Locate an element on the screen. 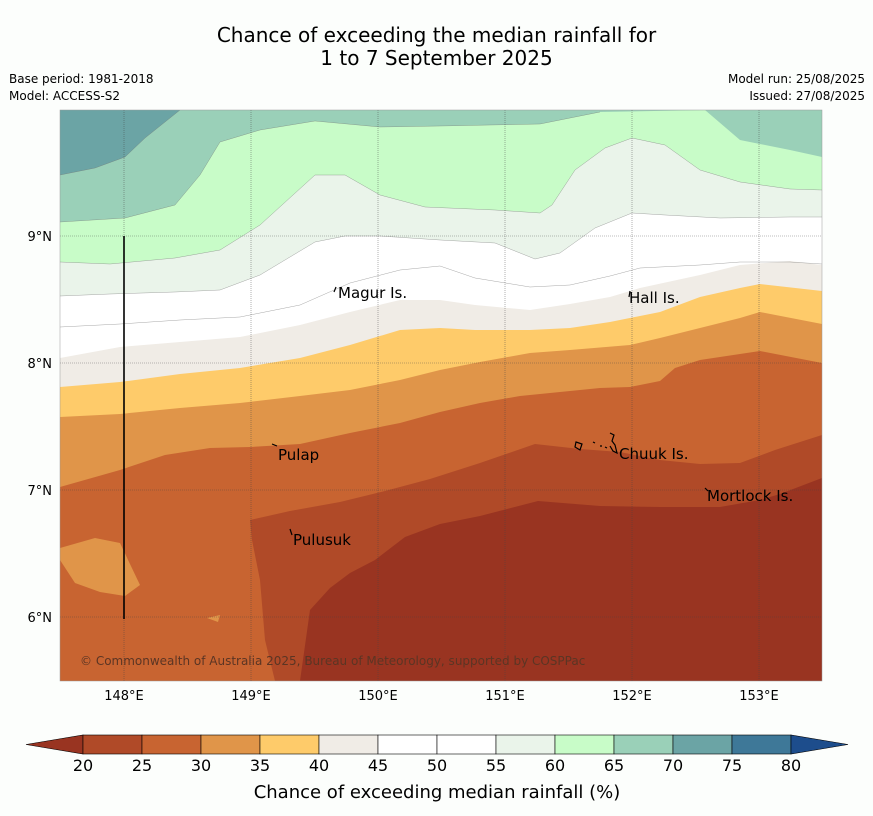 Image resolution: width=873 pixels, height=816 pixels. colorbar: 20 25 30 35 40 45 50 55 60 65 70 75 80 is located at coordinates (437, 754).